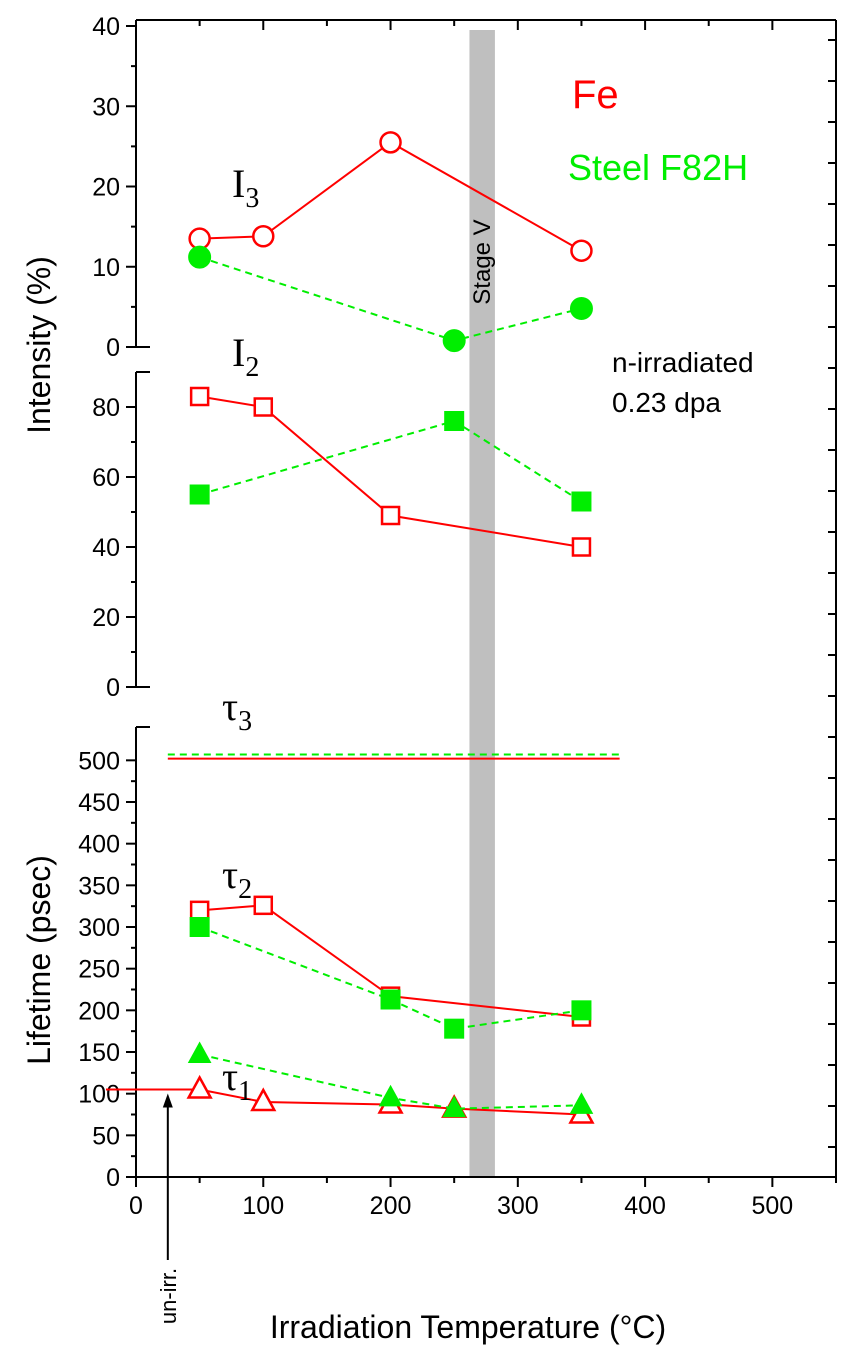 This screenshot has width=846, height=1356. Describe the element at coordinates (167, 1100) in the screenshot. I see `unirr-arrow-head` at that location.